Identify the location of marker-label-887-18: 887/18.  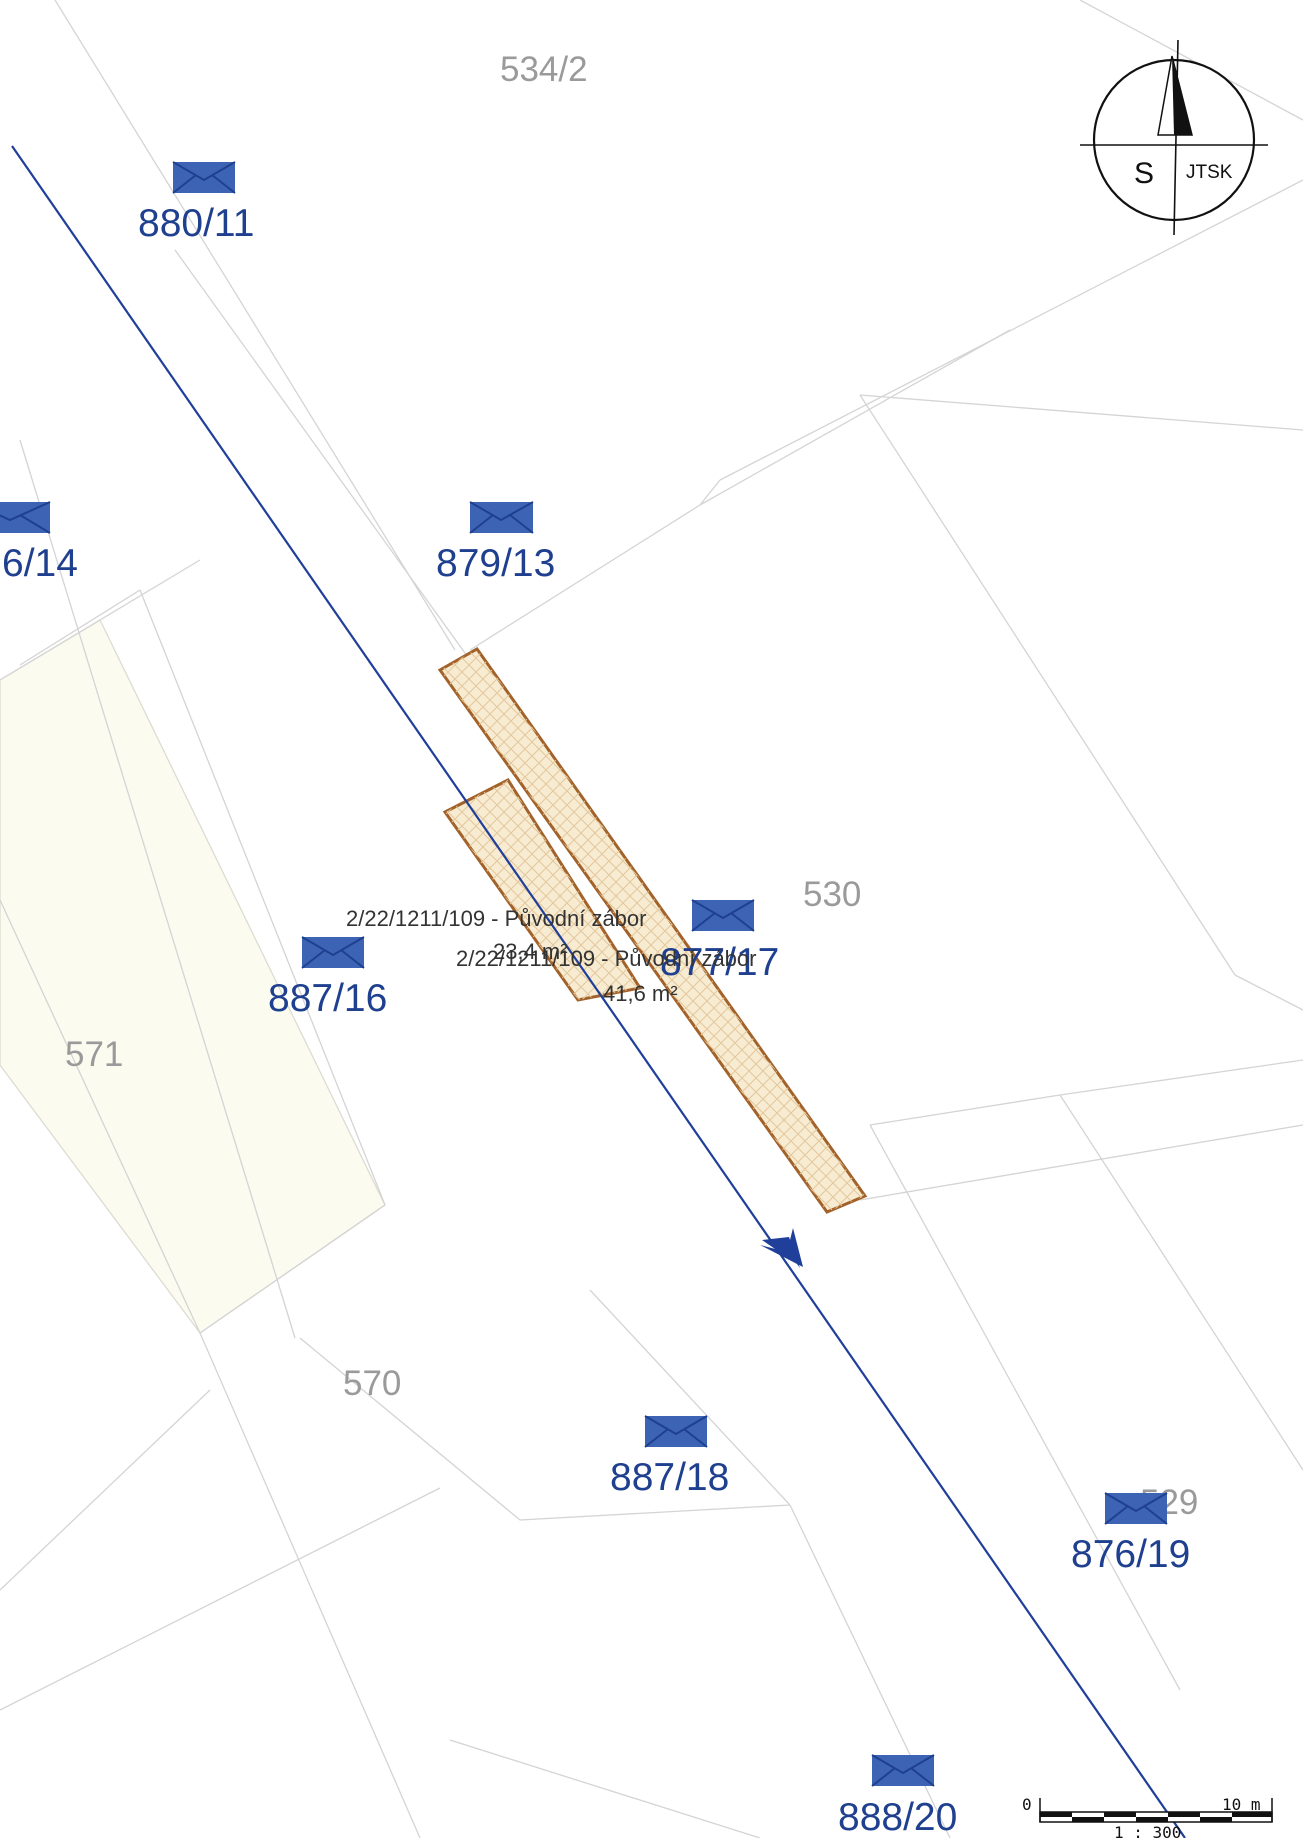
(669, 1477).